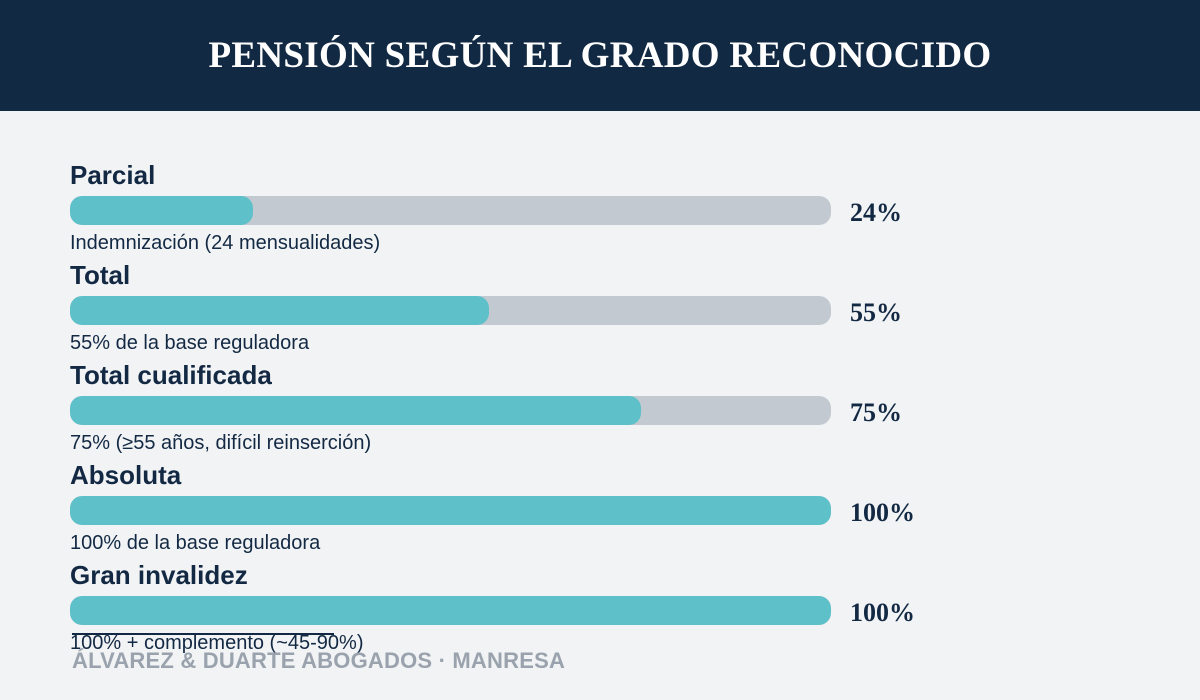 The height and width of the screenshot is (700, 1200). I want to click on footer-brand: ÁLVAREZ & DUARTE ABOGADOS · MANRESA, so click(319, 660).